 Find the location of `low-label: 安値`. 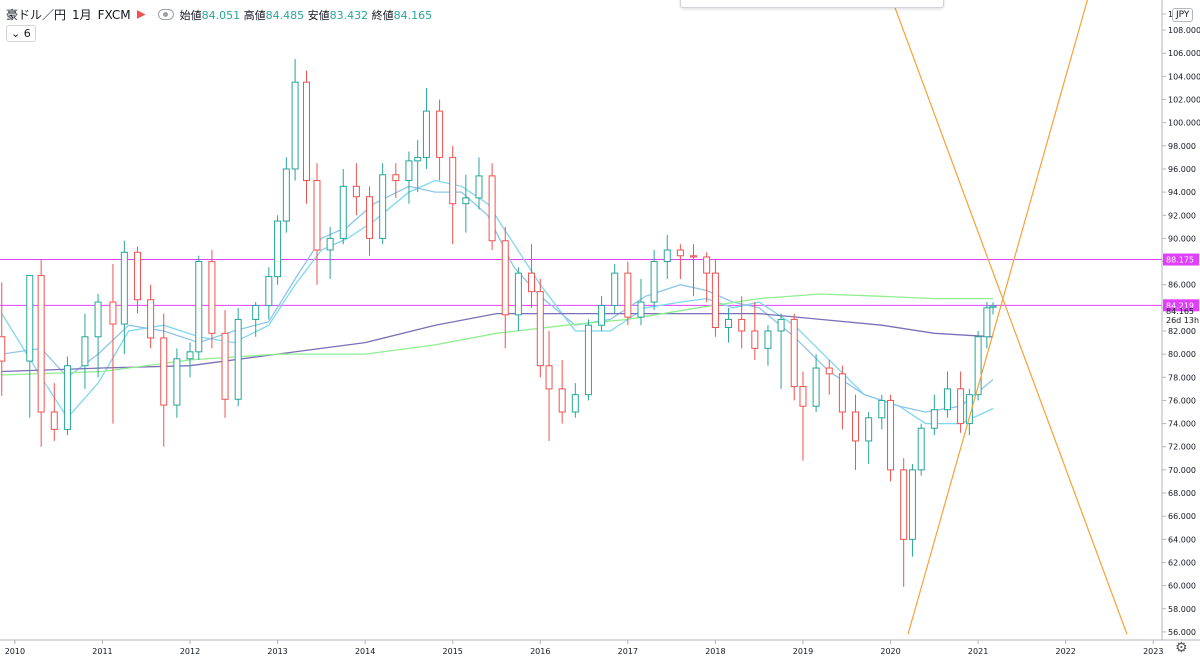

low-label: 安値 is located at coordinates (318, 15).